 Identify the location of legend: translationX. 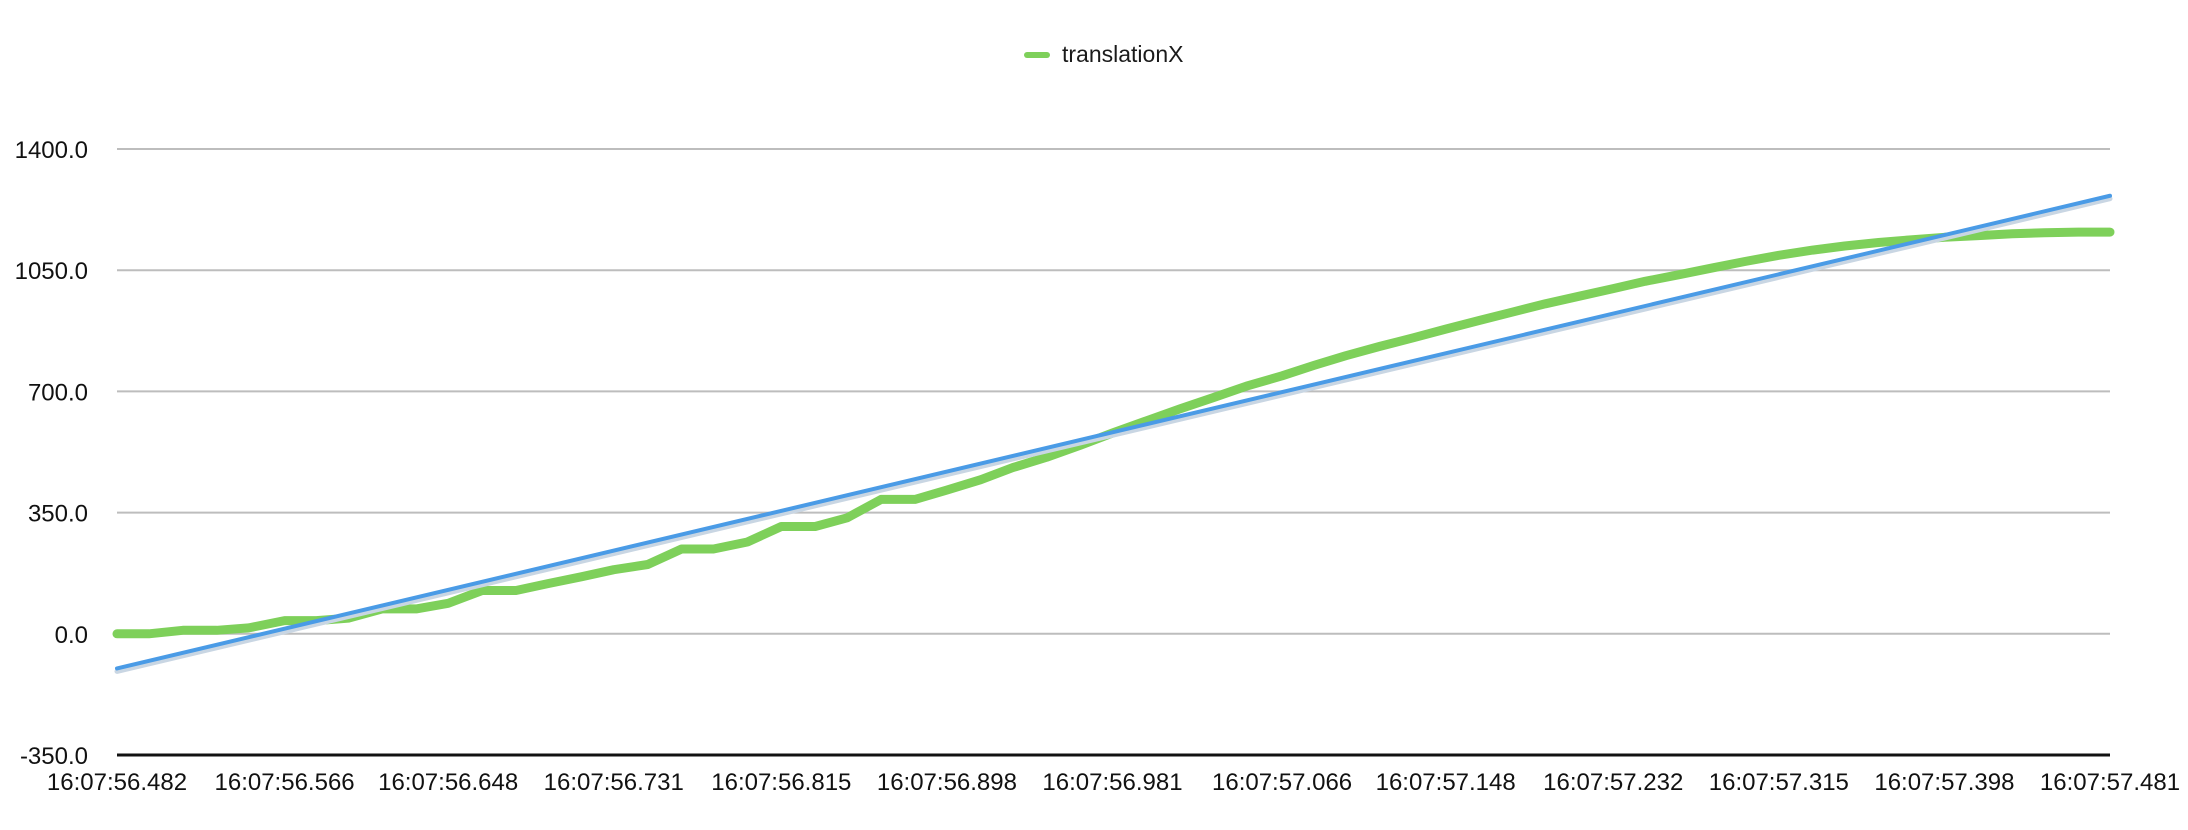
(1103, 54).